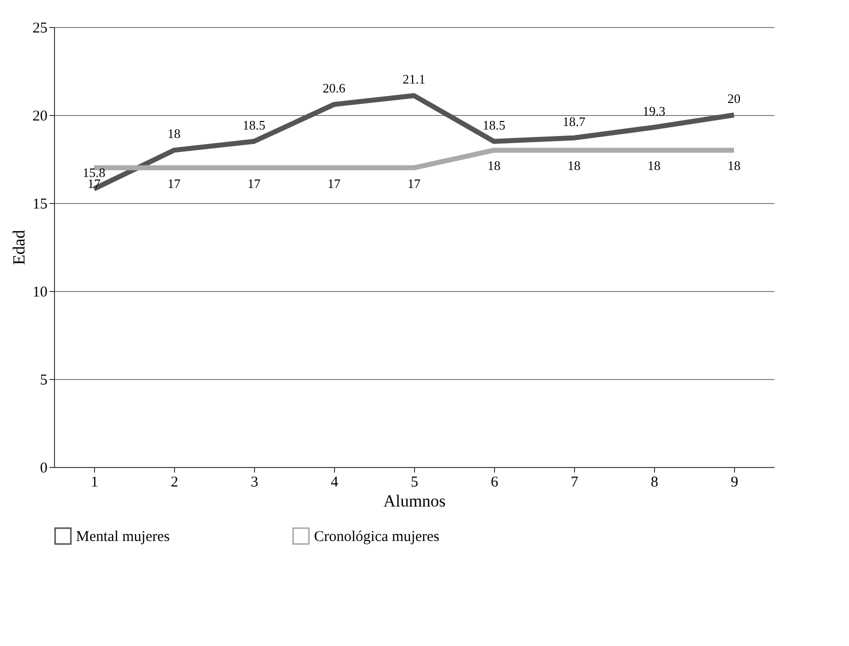 The width and height of the screenshot is (849, 646). I want to click on x-axis-title: Alumnos, so click(414, 501).